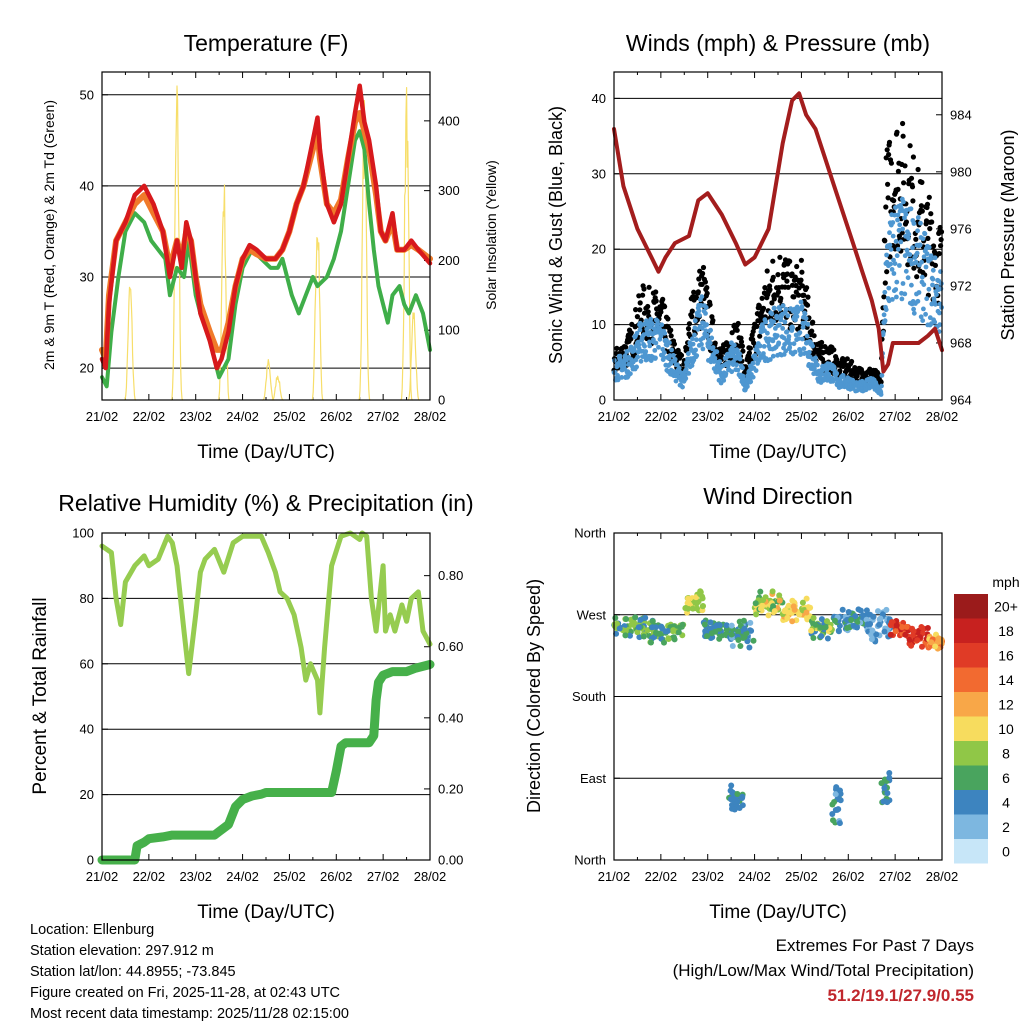  I want to click on humidity-ylabel-left: Percent & Total Rainfall, so click(40, 695).